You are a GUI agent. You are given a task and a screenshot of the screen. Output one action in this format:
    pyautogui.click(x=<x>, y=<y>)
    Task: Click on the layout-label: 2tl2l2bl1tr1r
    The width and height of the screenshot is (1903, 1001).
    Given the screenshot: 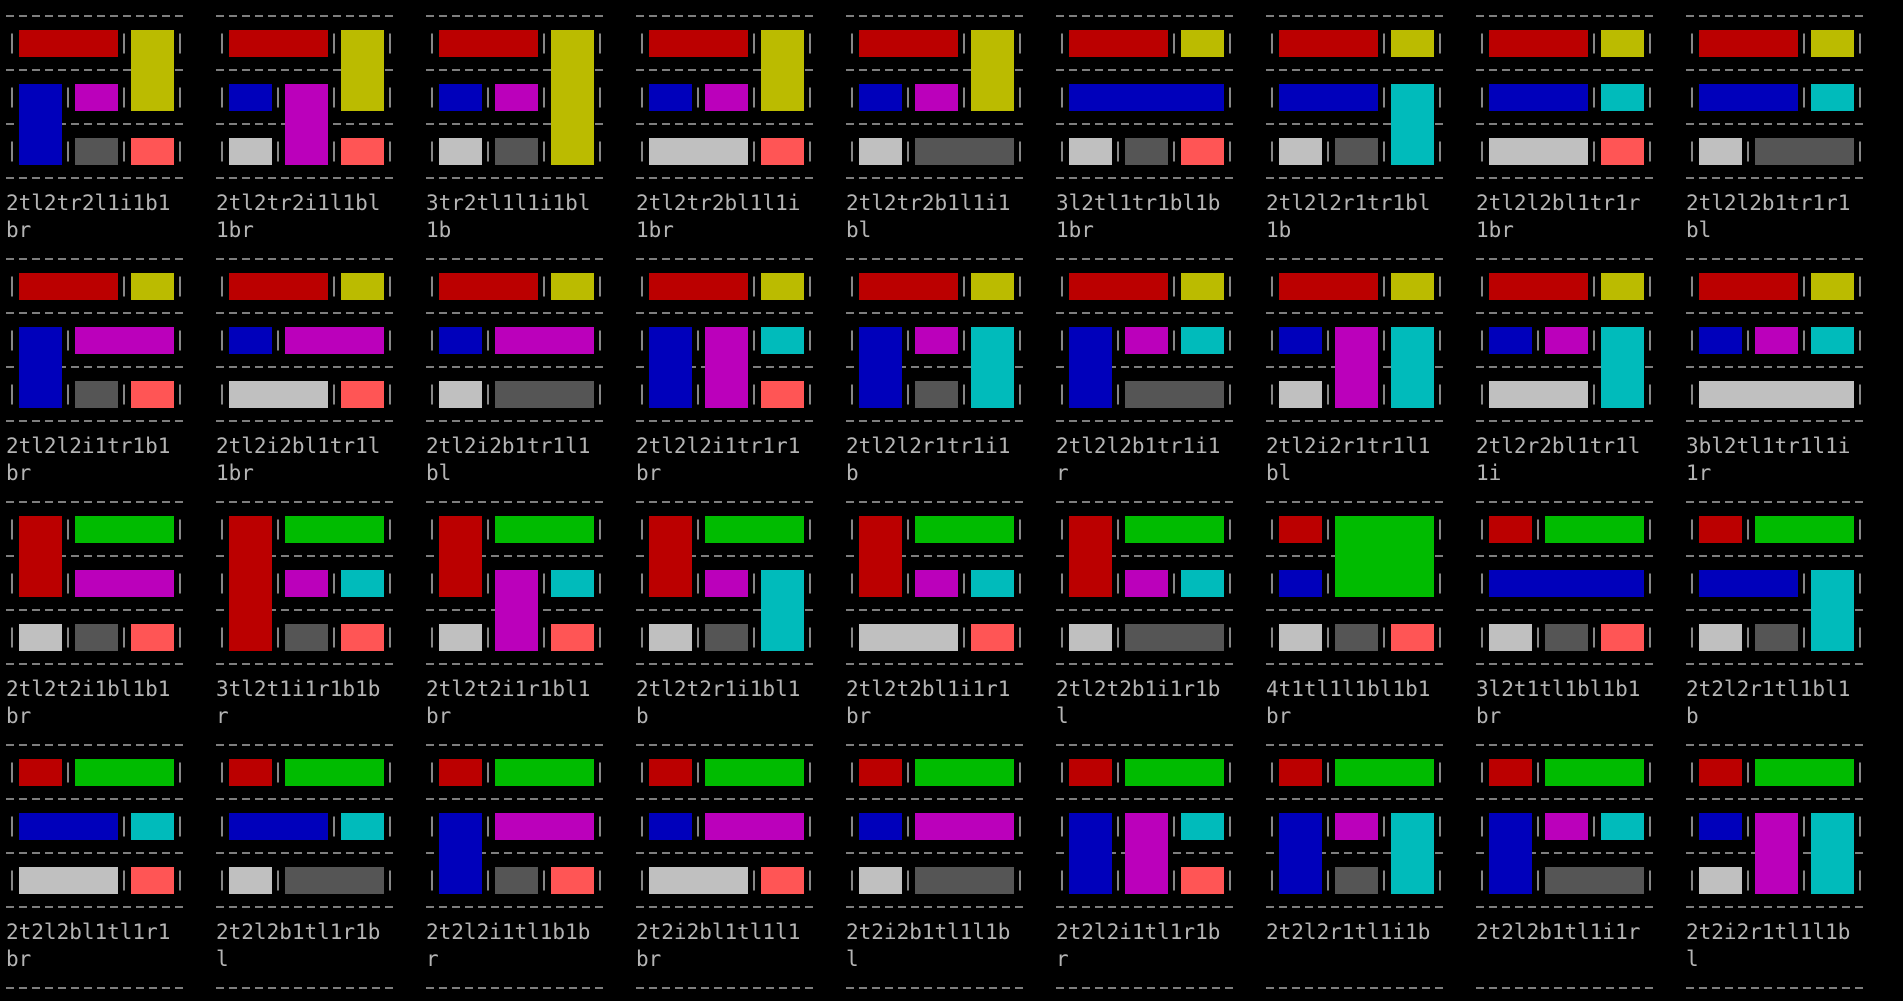 What is the action you would take?
    pyautogui.click(x=1558, y=203)
    